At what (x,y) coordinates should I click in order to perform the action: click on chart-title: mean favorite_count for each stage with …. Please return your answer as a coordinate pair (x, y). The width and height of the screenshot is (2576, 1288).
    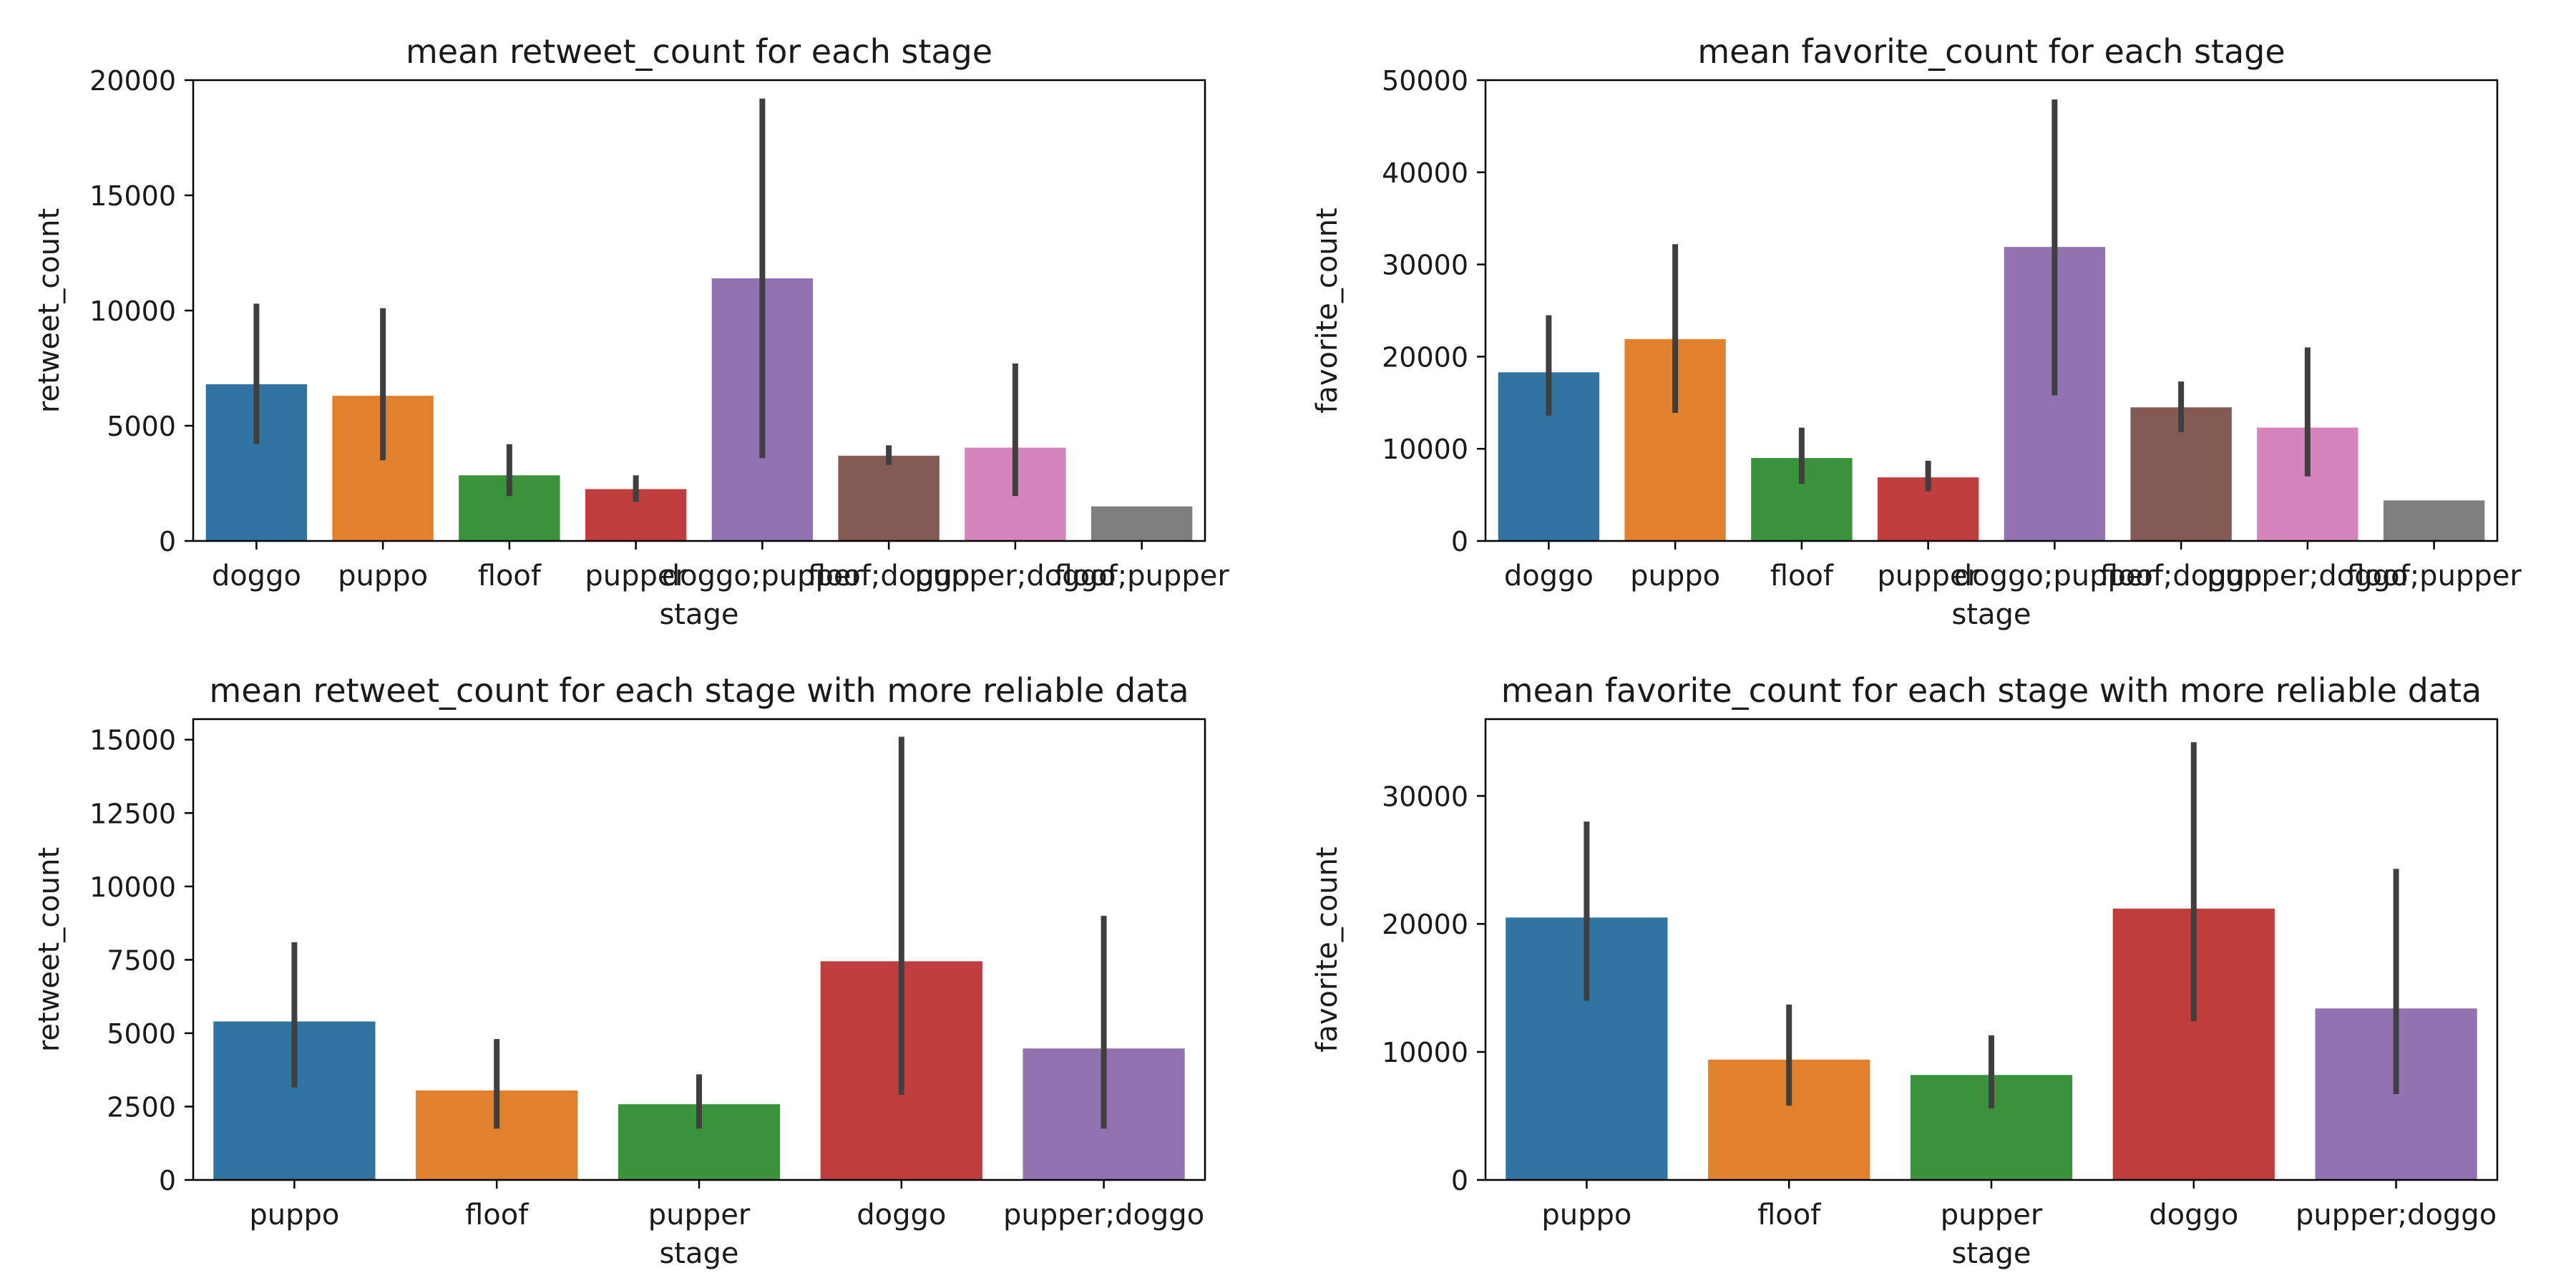
    Looking at the image, I should click on (1991, 690).